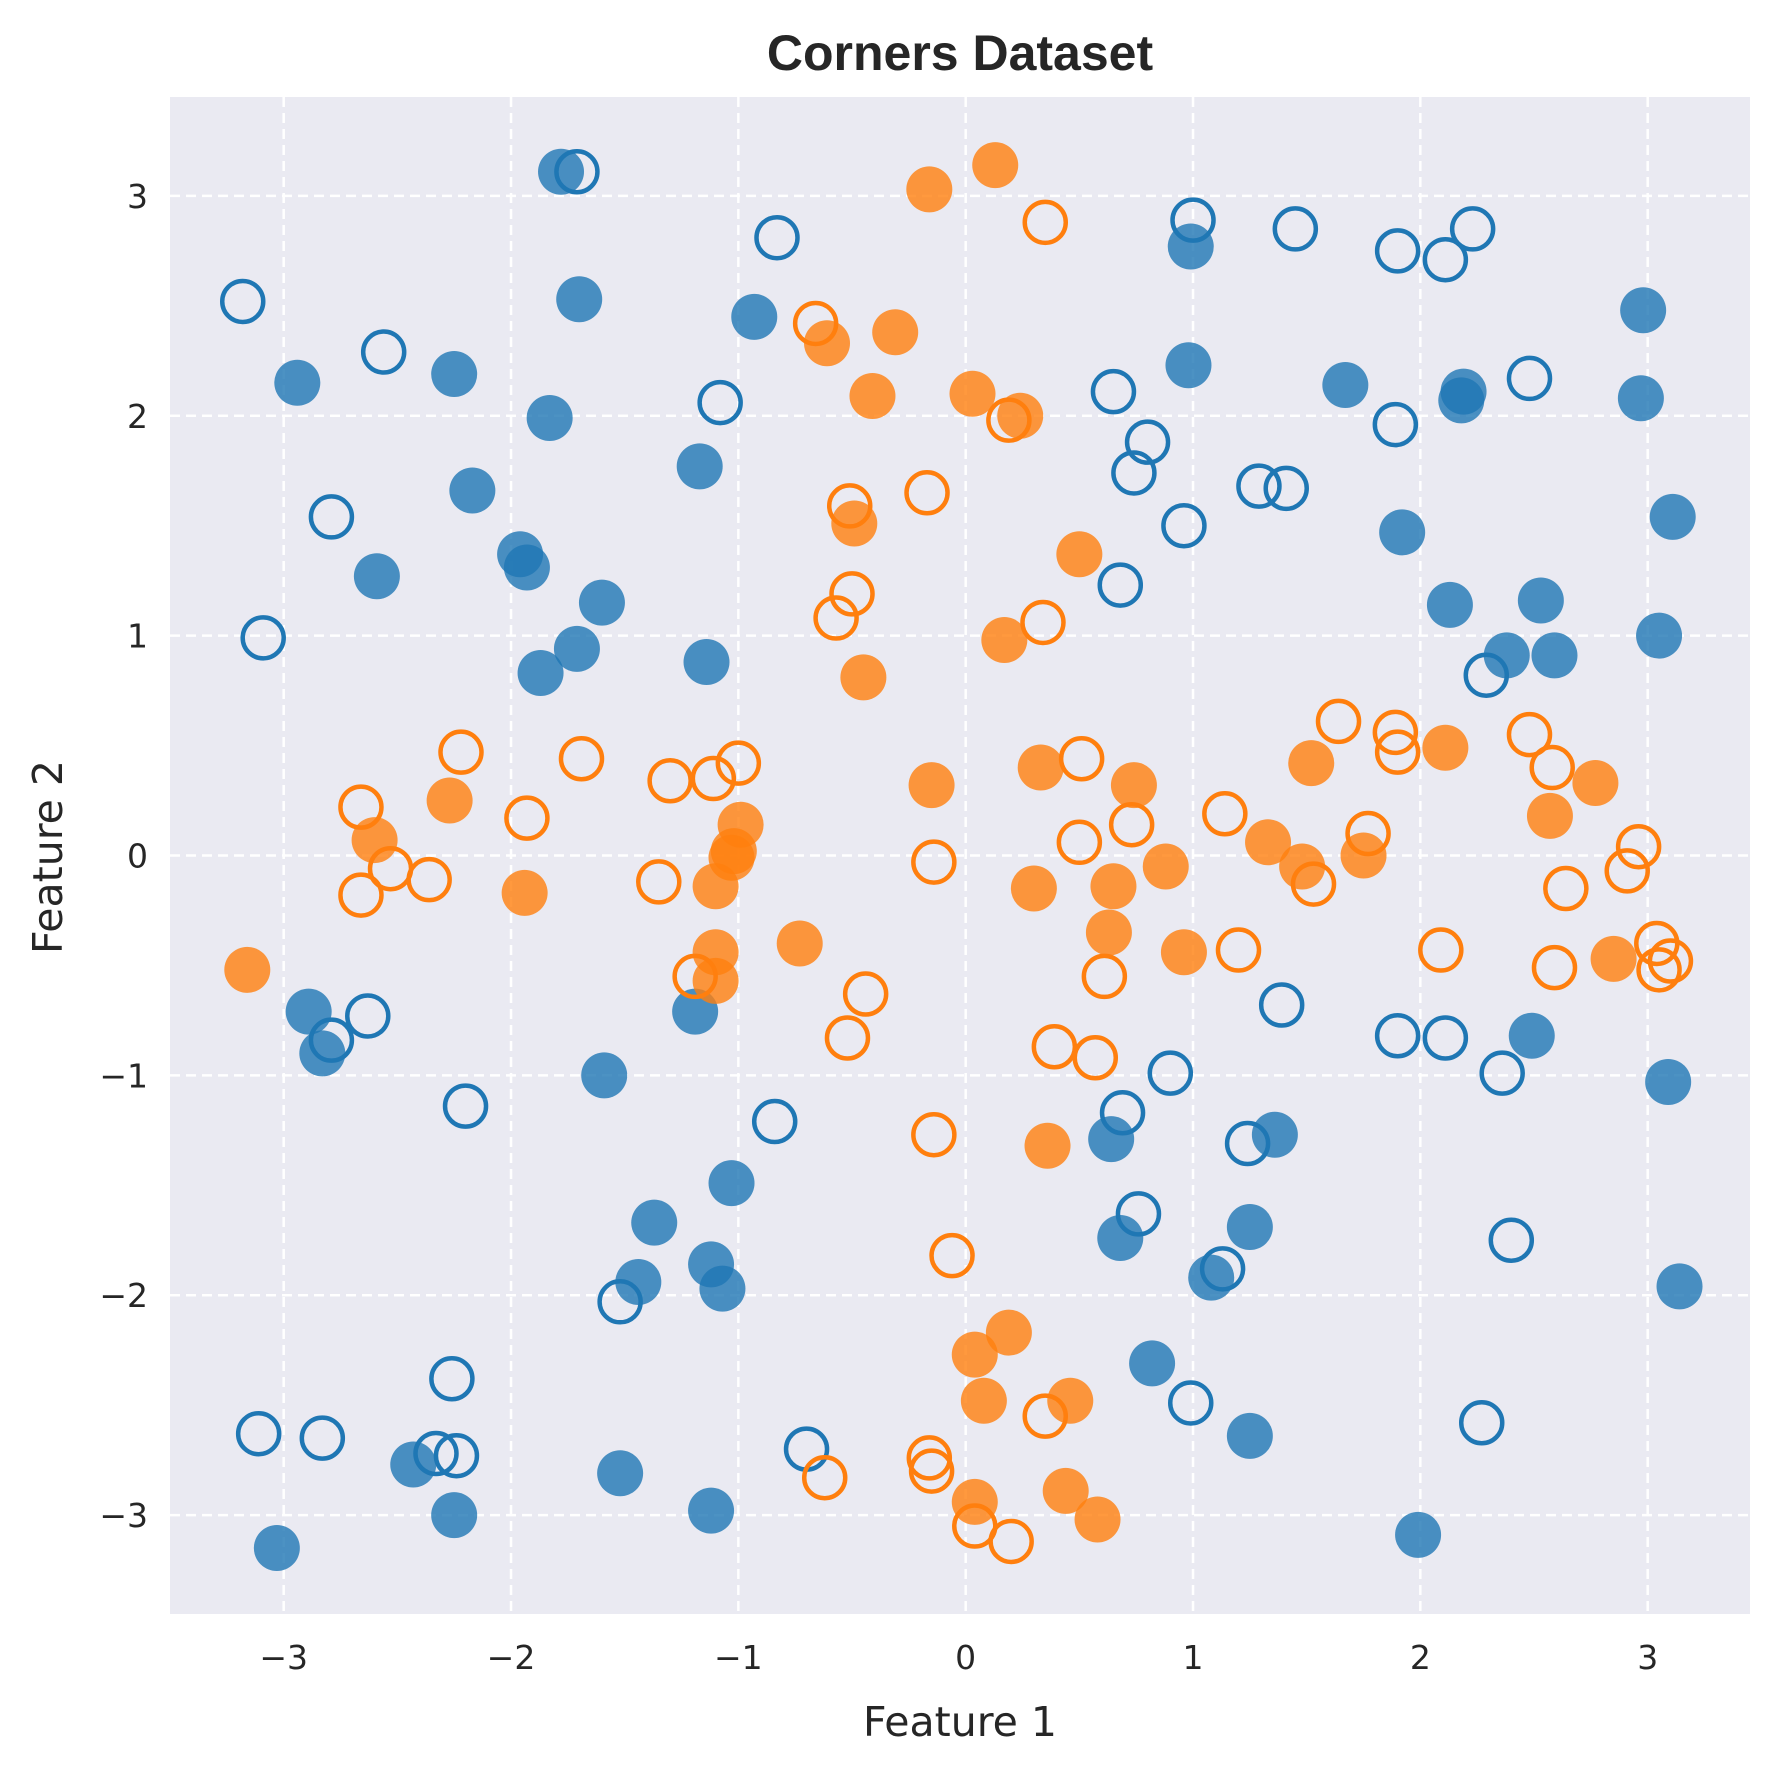 The height and width of the screenshot is (1767, 1770). Describe the element at coordinates (137, 636) in the screenshot. I see `y-tick-label: 1` at that location.